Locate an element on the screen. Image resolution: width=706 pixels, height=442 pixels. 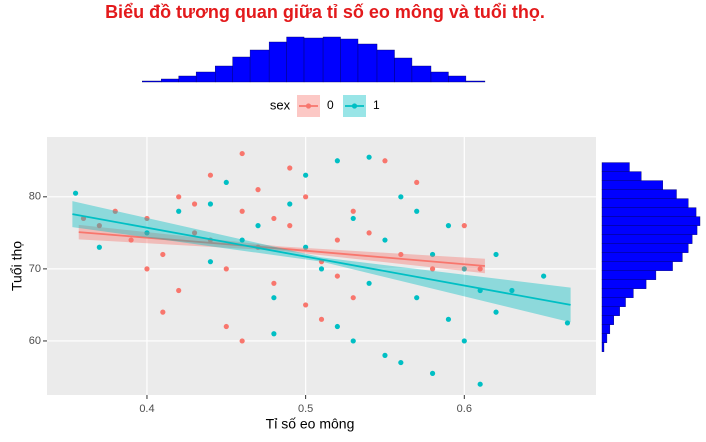
x-tick-label: 0.5 is located at coordinates (305, 409).